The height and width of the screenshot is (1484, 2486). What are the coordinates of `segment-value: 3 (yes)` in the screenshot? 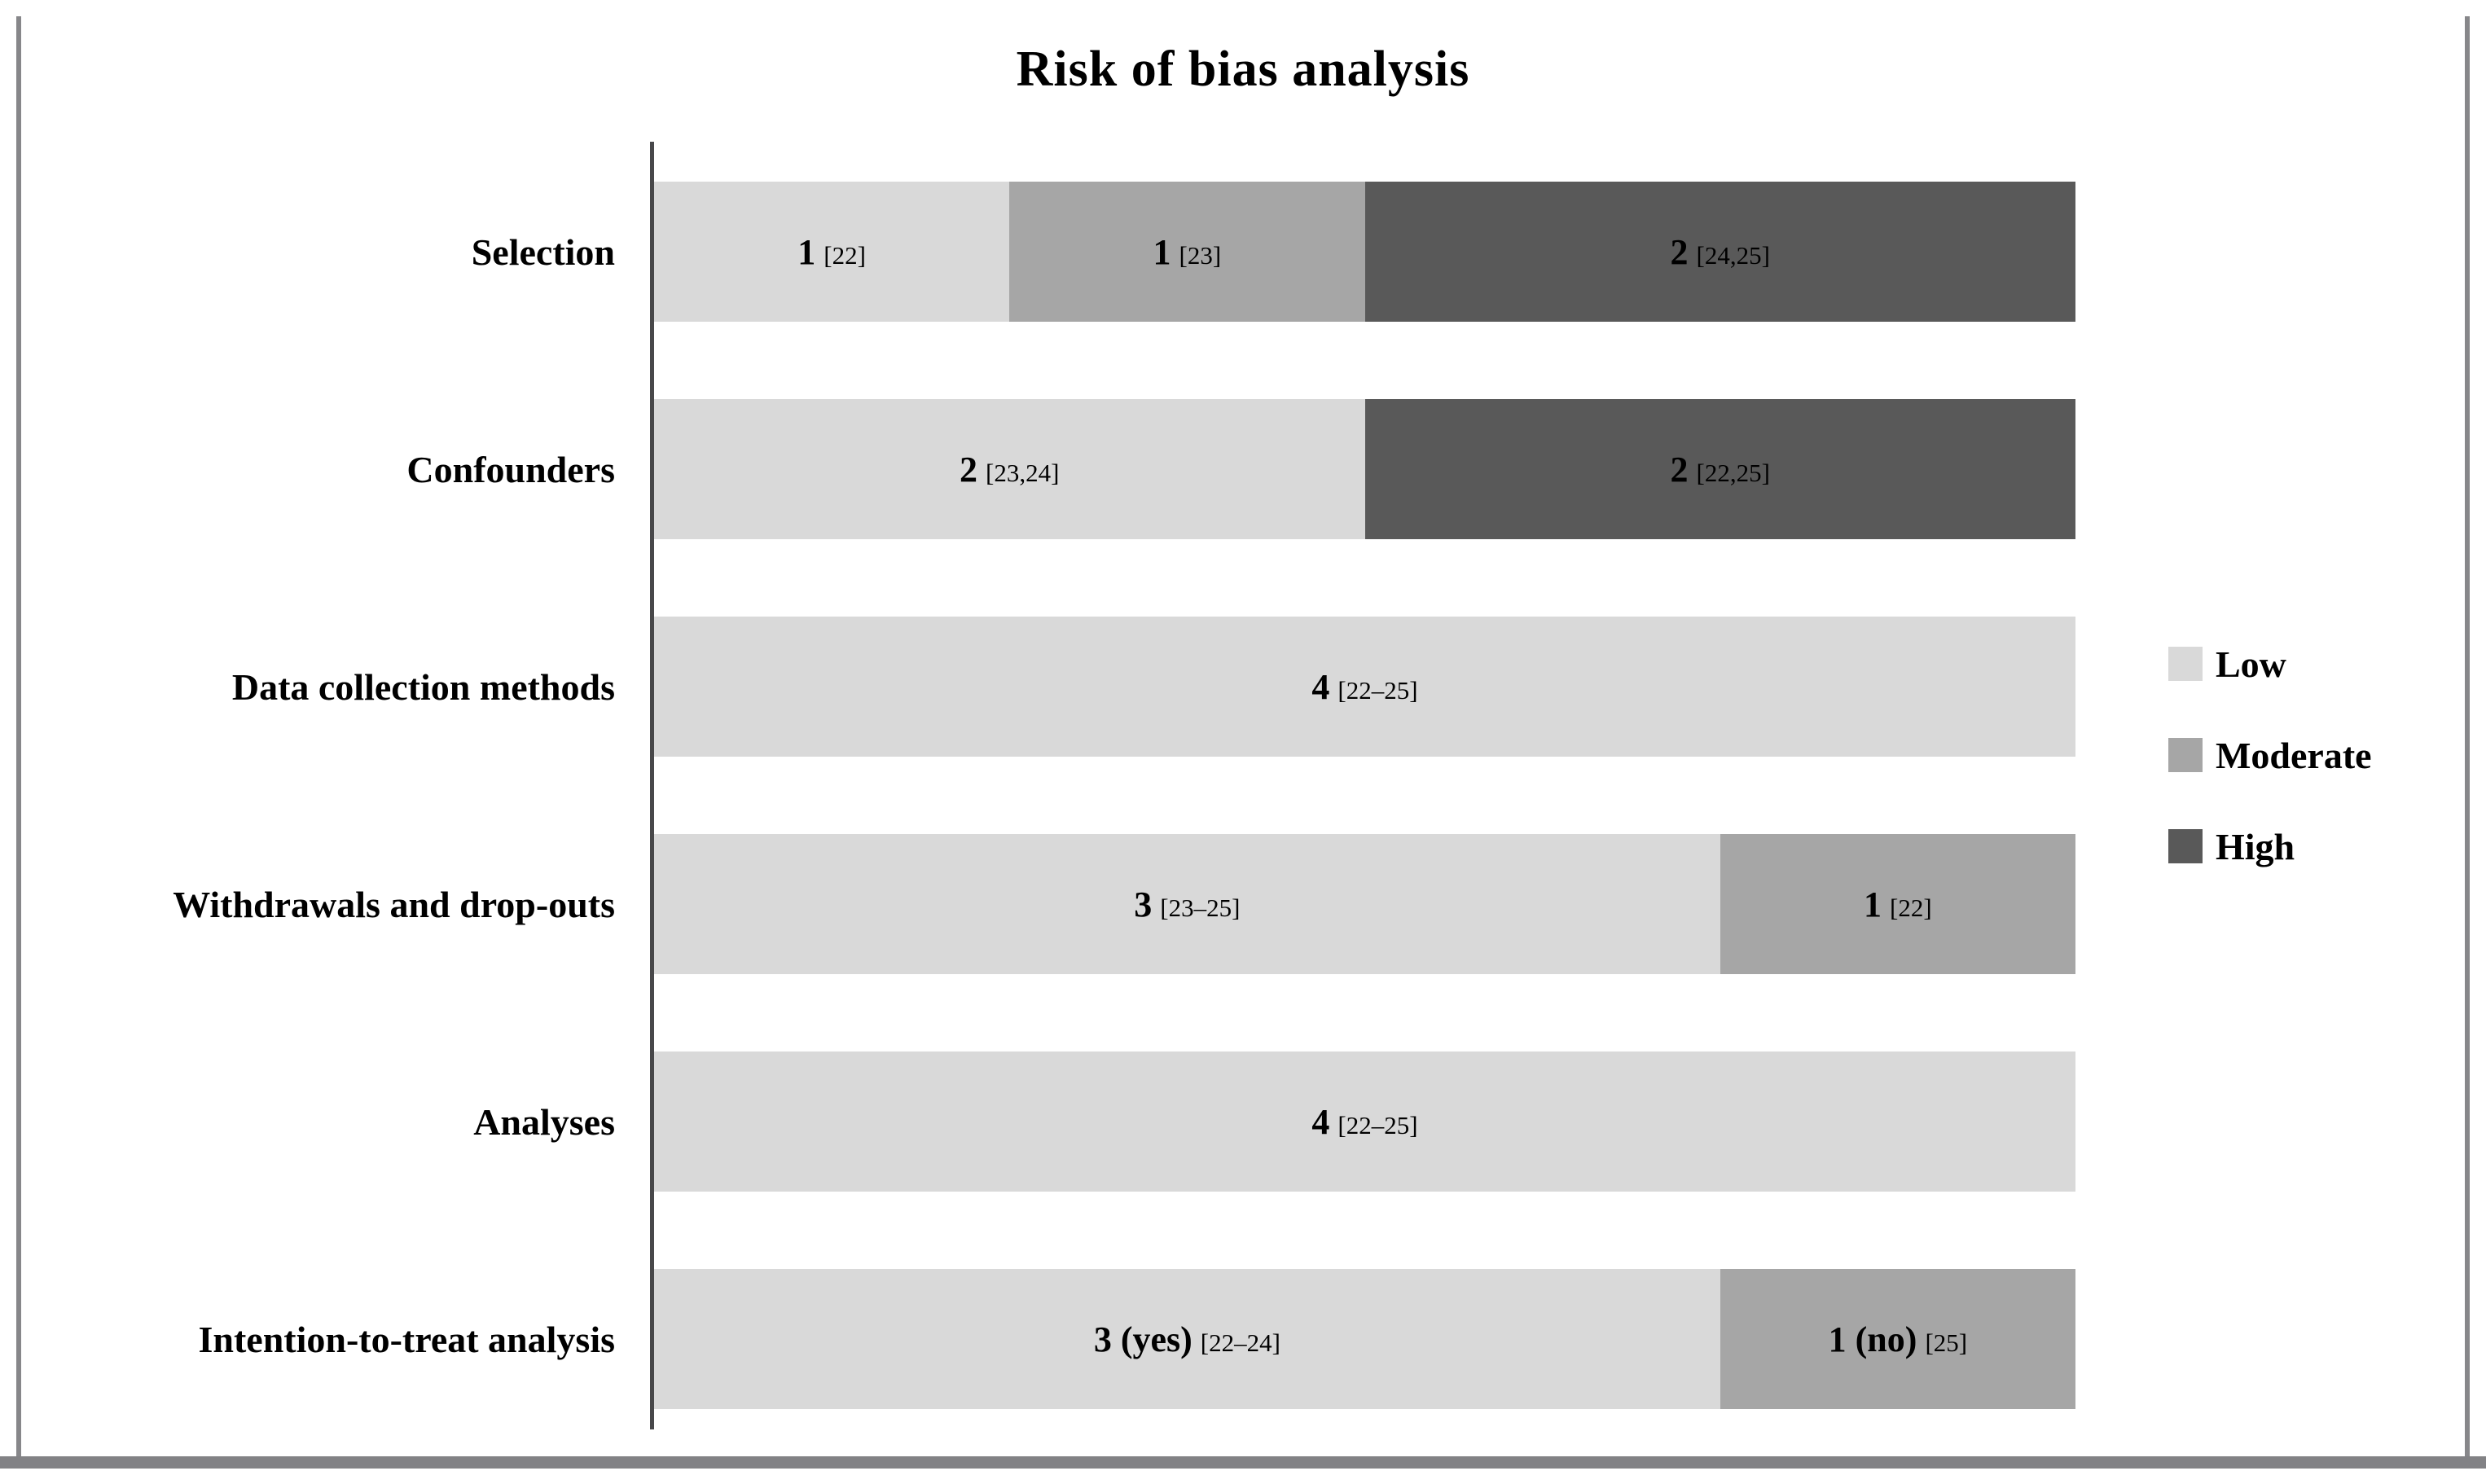 It's located at (1142, 1339).